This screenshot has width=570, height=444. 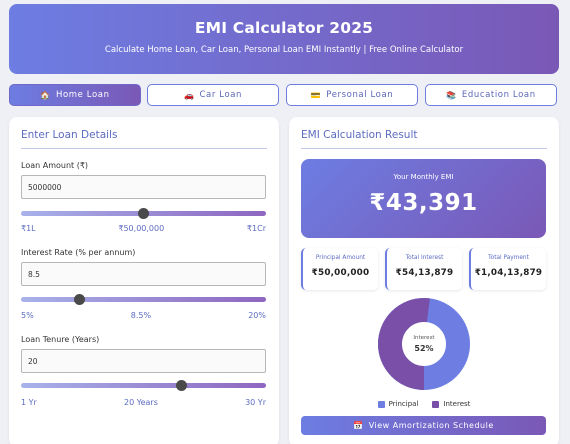 I want to click on tenure-min: 1 Yr, so click(x=29, y=402).